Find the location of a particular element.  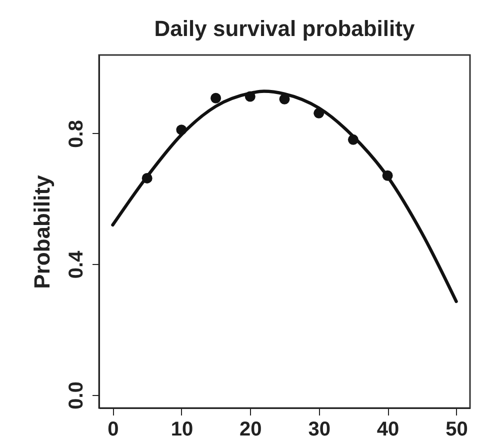

x-tick-label: 20 is located at coordinates (251, 429).